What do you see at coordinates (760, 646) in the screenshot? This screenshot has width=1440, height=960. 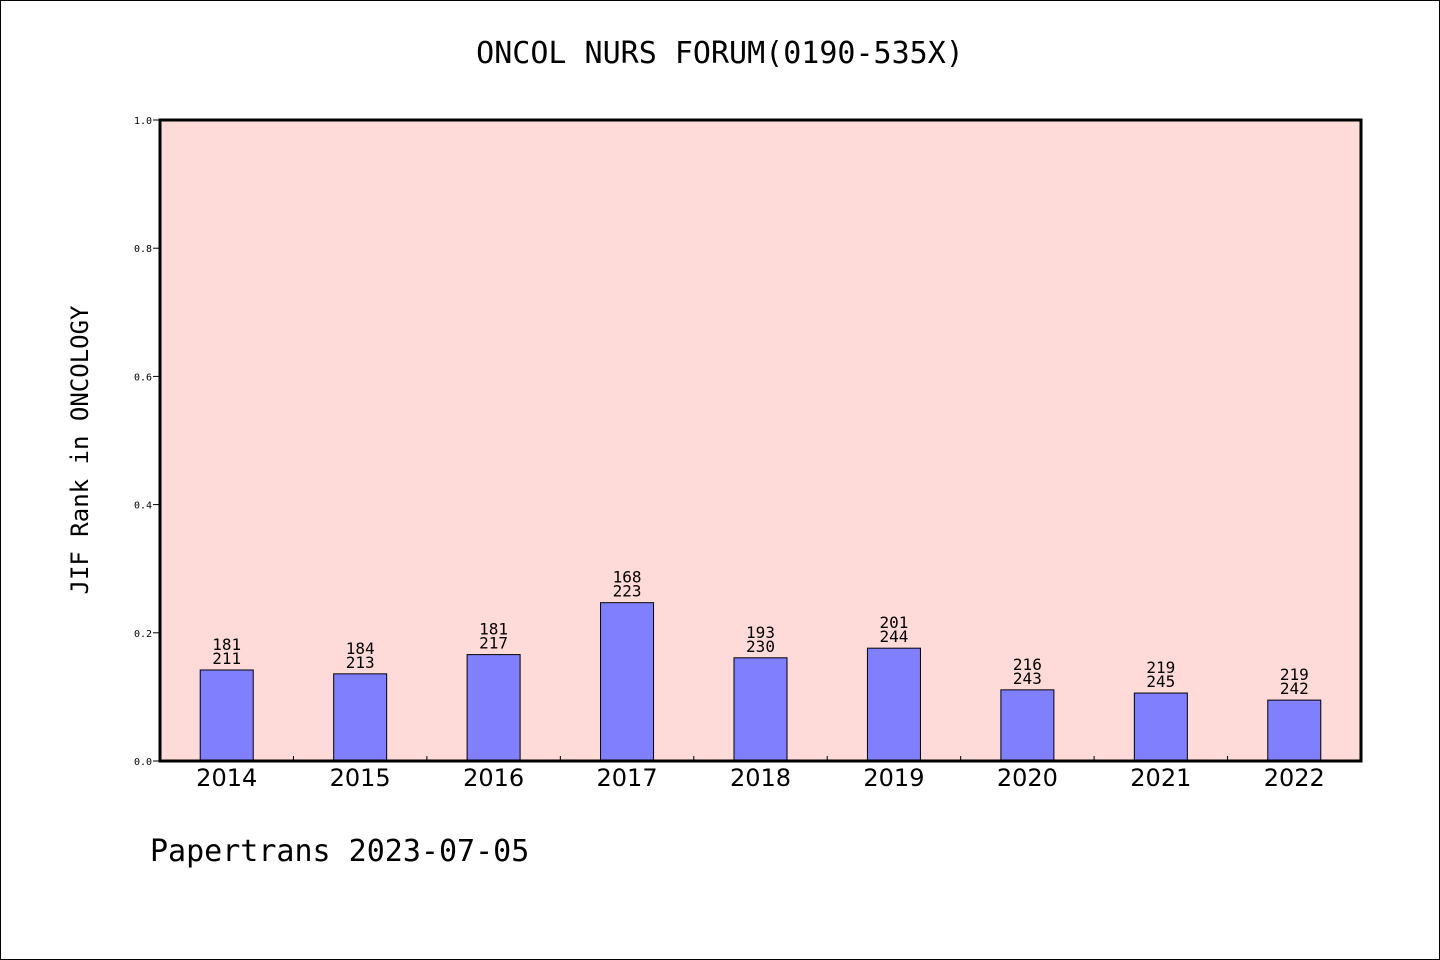 I see `bar-label-total: 230` at bounding box center [760, 646].